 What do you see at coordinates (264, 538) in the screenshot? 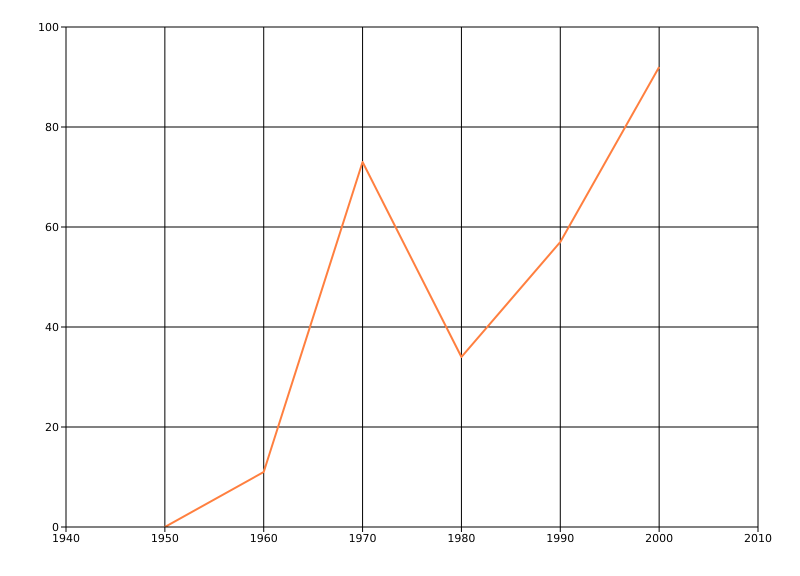
I see `x-tick-label: 1960` at bounding box center [264, 538].